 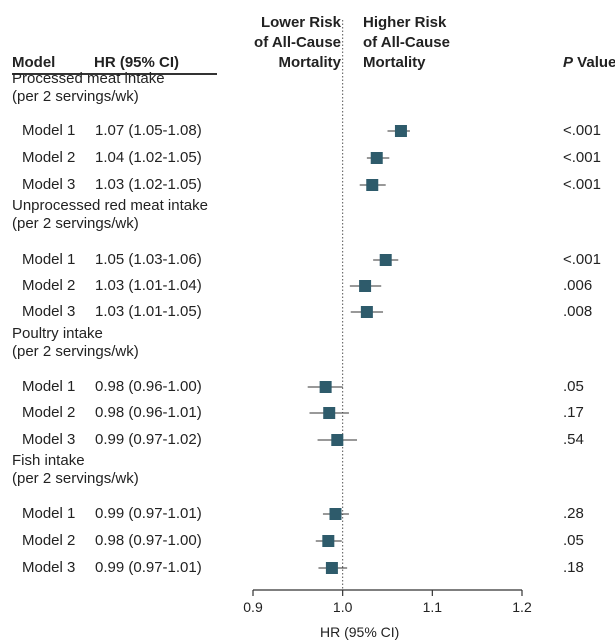 What do you see at coordinates (148, 439) in the screenshot?
I see `row-hr-text: 0.99 (0.97-1.02)` at bounding box center [148, 439].